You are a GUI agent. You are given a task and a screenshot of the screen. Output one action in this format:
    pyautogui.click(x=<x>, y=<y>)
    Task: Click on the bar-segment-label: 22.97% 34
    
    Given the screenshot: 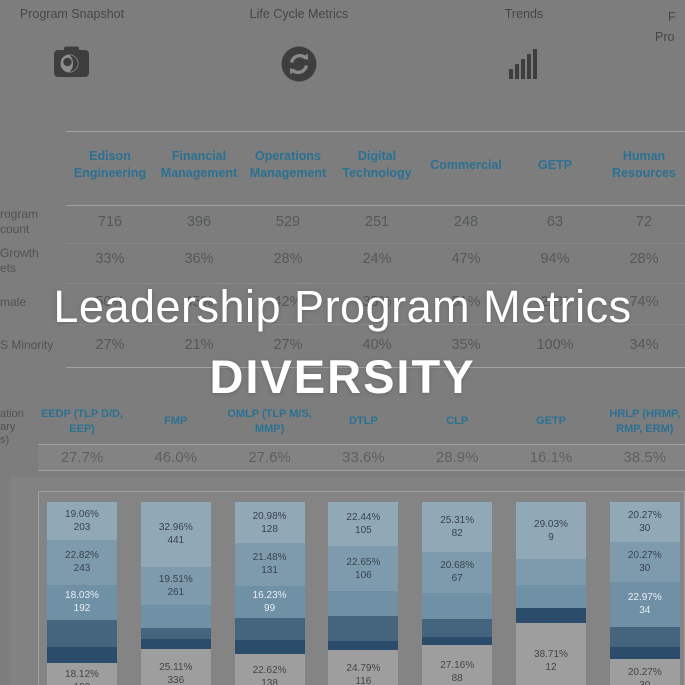 What is the action you would take?
    pyautogui.click(x=644, y=604)
    